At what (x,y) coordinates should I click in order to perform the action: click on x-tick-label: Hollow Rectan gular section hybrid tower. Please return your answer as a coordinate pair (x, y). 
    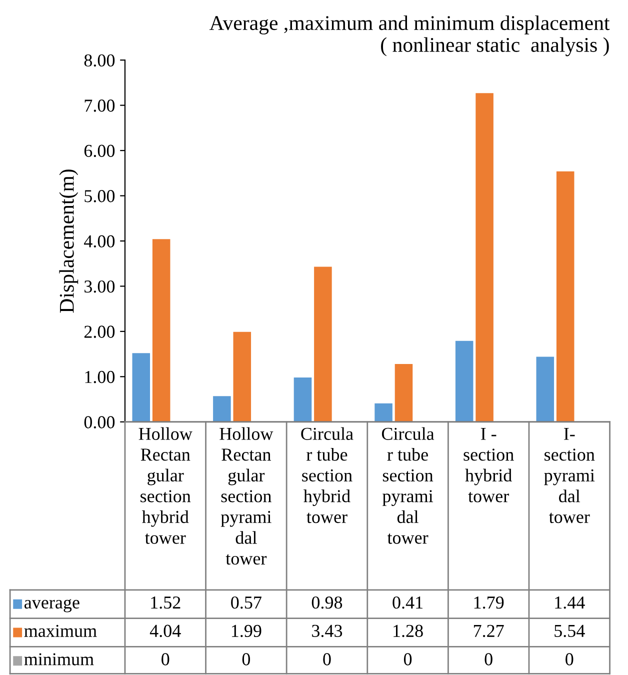
    Looking at the image, I should click on (165, 485).